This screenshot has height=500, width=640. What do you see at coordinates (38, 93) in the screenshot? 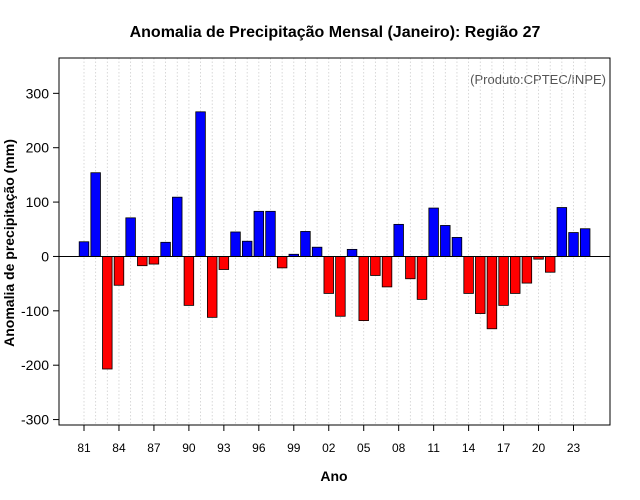
I see `y-tick-label: 300` at bounding box center [38, 93].